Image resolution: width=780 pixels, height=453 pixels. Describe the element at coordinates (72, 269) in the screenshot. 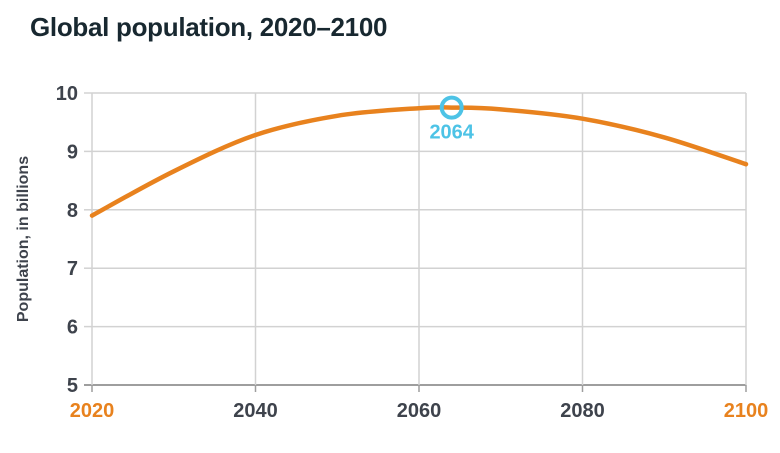

I see `y-tick-label: 7` at that location.